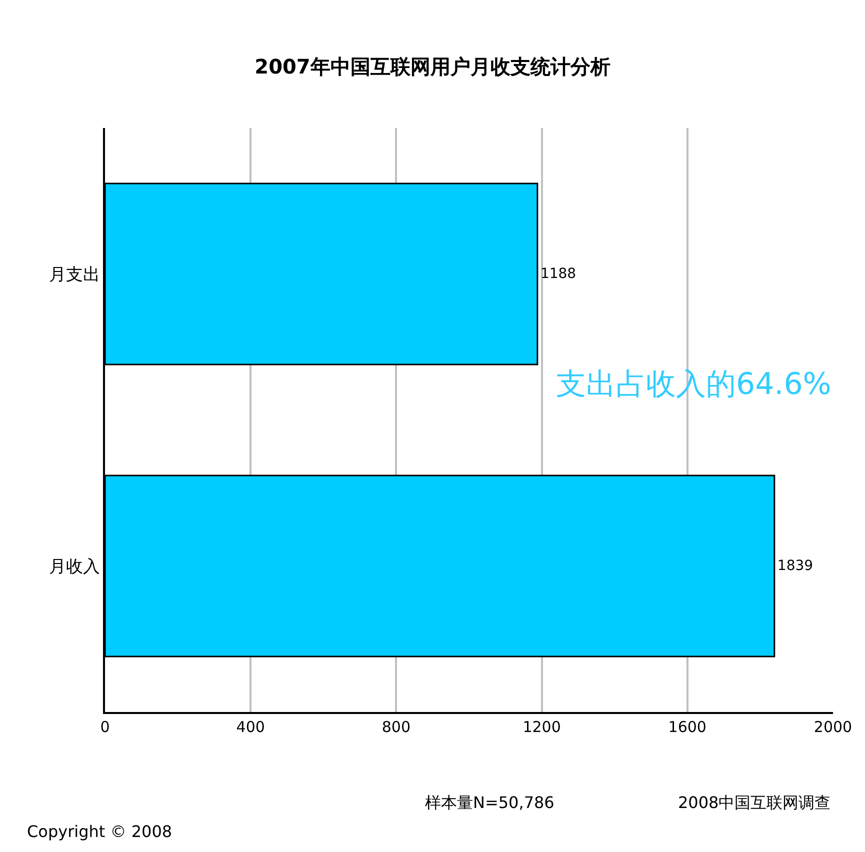 The height and width of the screenshot is (852, 865). I want to click on chart-title: 2007年中国互联网用户月收支统计分析, so click(432, 66).